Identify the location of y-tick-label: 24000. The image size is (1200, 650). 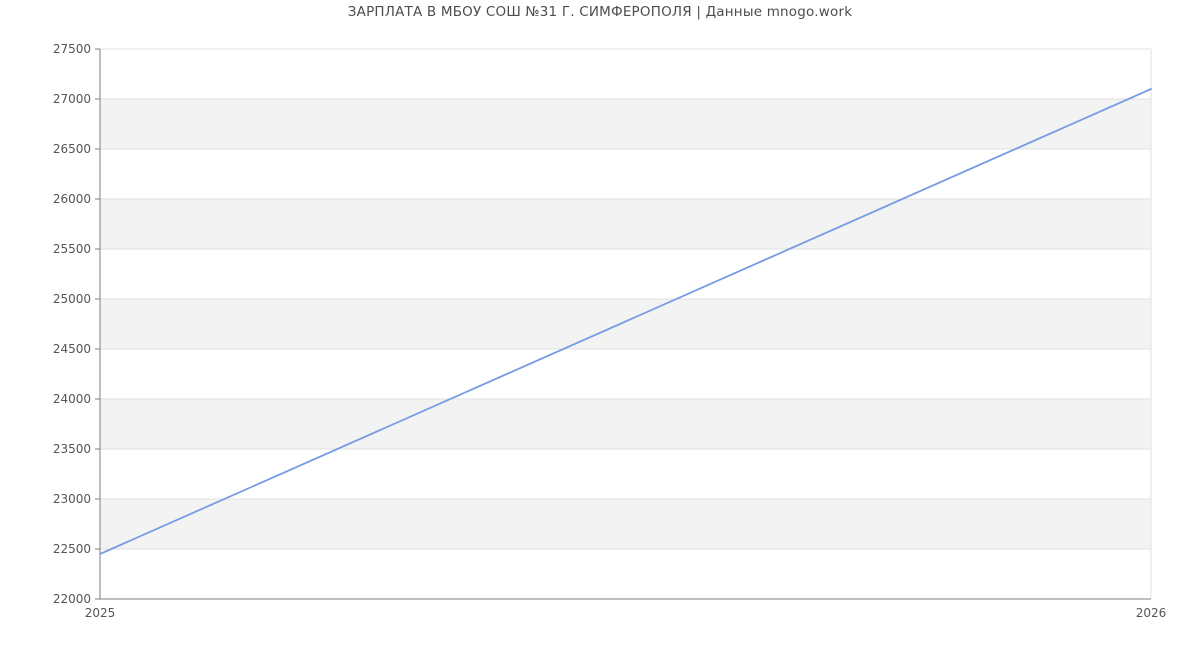
(72, 399).